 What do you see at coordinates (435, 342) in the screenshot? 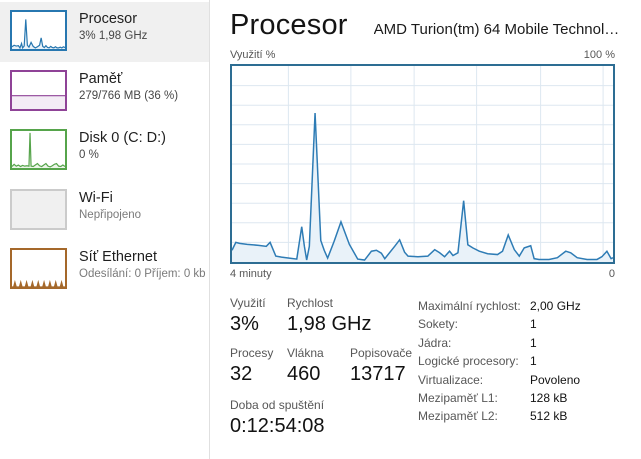
I see `spec-label: Jádra:` at bounding box center [435, 342].